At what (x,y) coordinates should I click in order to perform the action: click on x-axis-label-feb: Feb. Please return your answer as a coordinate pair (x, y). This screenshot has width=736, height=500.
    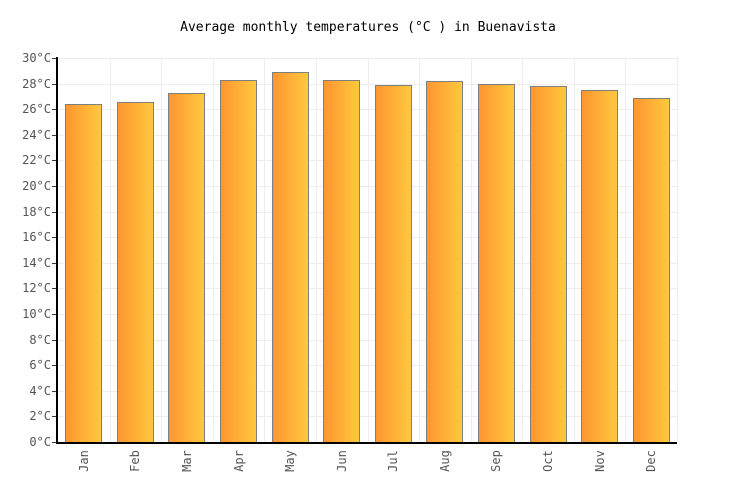
    Looking at the image, I should click on (135, 461).